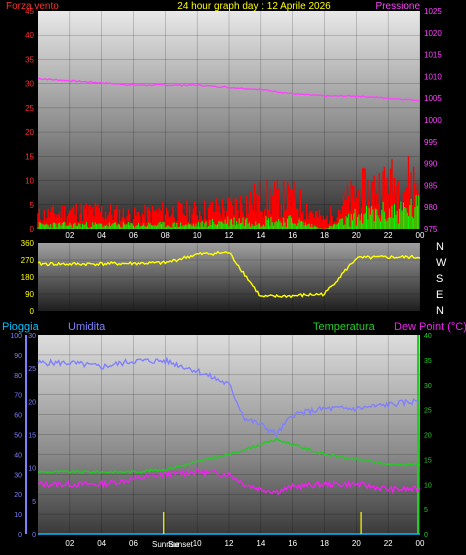 This screenshot has width=466, height=555. What do you see at coordinates (433, 11) in the screenshot?
I see `pressure-y-tick: 1025` at bounding box center [433, 11].